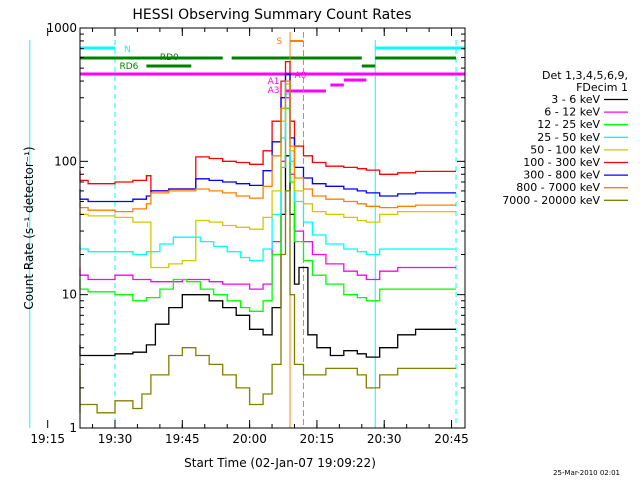  What do you see at coordinates (317, 439) in the screenshot?
I see `x-tick-label: 20:15` at bounding box center [317, 439].